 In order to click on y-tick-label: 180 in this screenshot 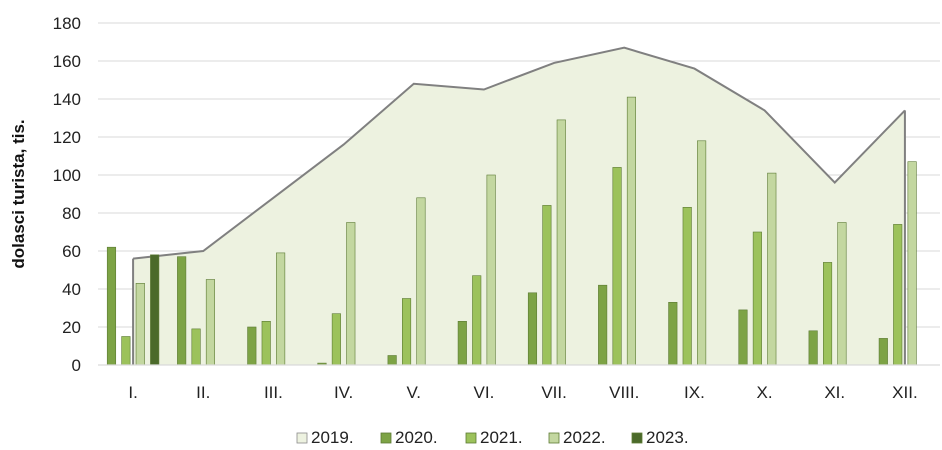, I will do `click(67, 23)`.